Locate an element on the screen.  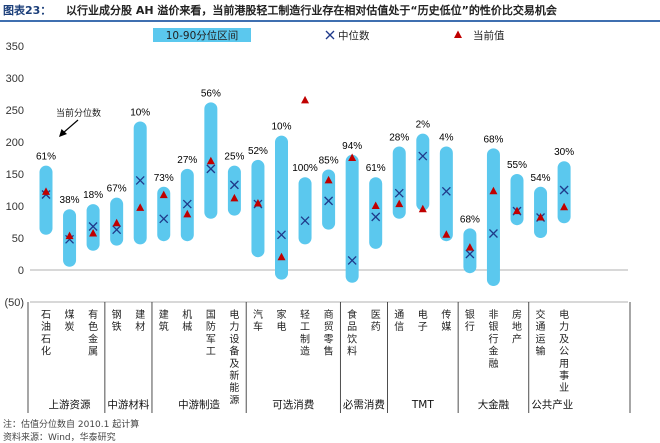
percentile-label: 25% is located at coordinates (234, 157).